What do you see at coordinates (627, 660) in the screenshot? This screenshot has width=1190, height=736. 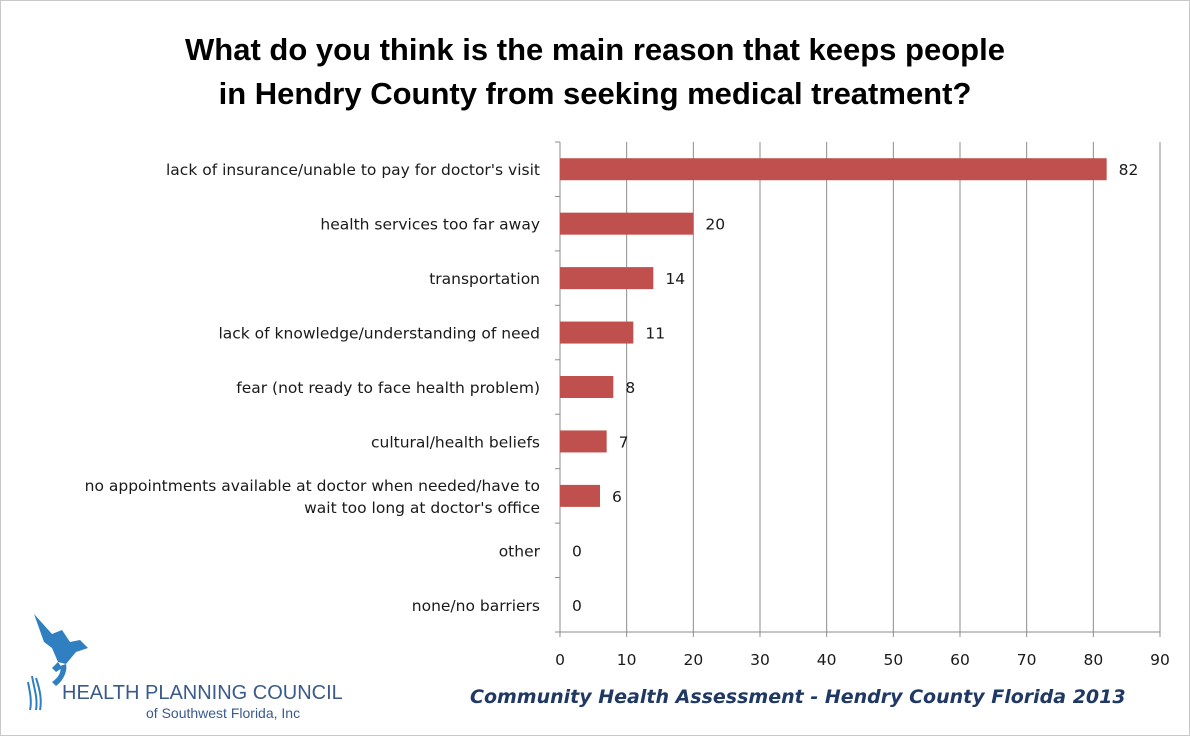 I see `x-tick-label-10: 10` at bounding box center [627, 660].